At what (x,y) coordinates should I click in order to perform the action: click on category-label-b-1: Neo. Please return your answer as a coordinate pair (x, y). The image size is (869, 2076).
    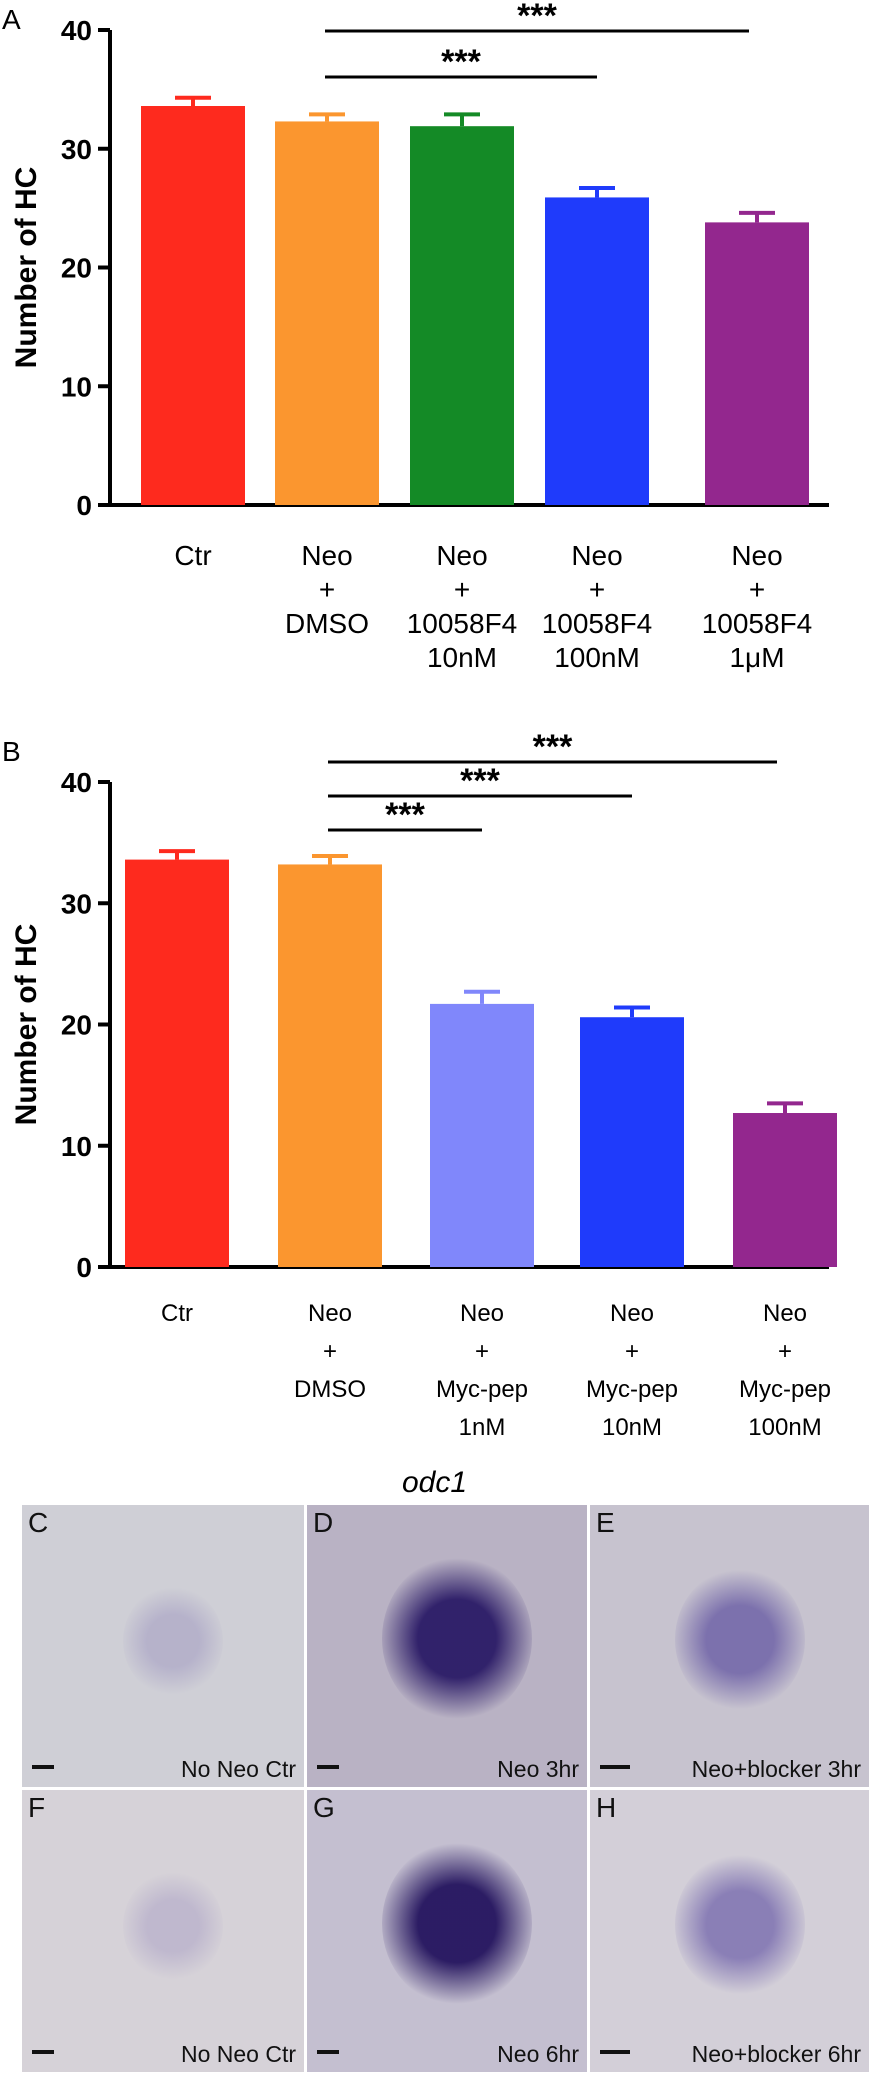
    Looking at the image, I should click on (330, 1313).